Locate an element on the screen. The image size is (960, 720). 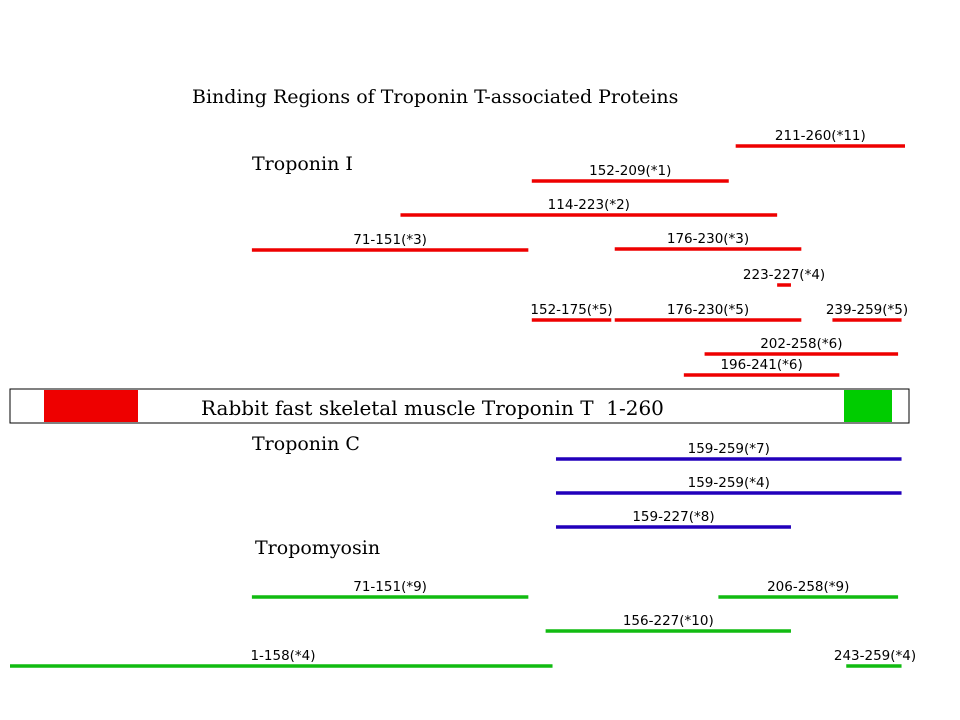
tropomyosin-heading: Tropomyosin is located at coordinates (318, 548).